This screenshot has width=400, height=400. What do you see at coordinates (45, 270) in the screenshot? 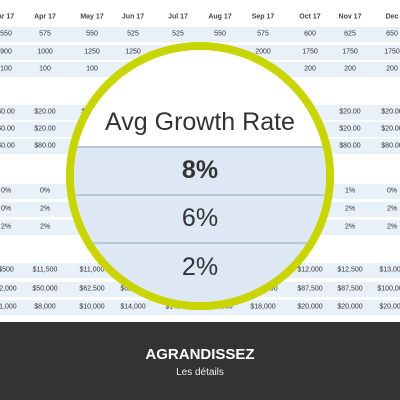
I see `cell: $11,500` at bounding box center [45, 270].